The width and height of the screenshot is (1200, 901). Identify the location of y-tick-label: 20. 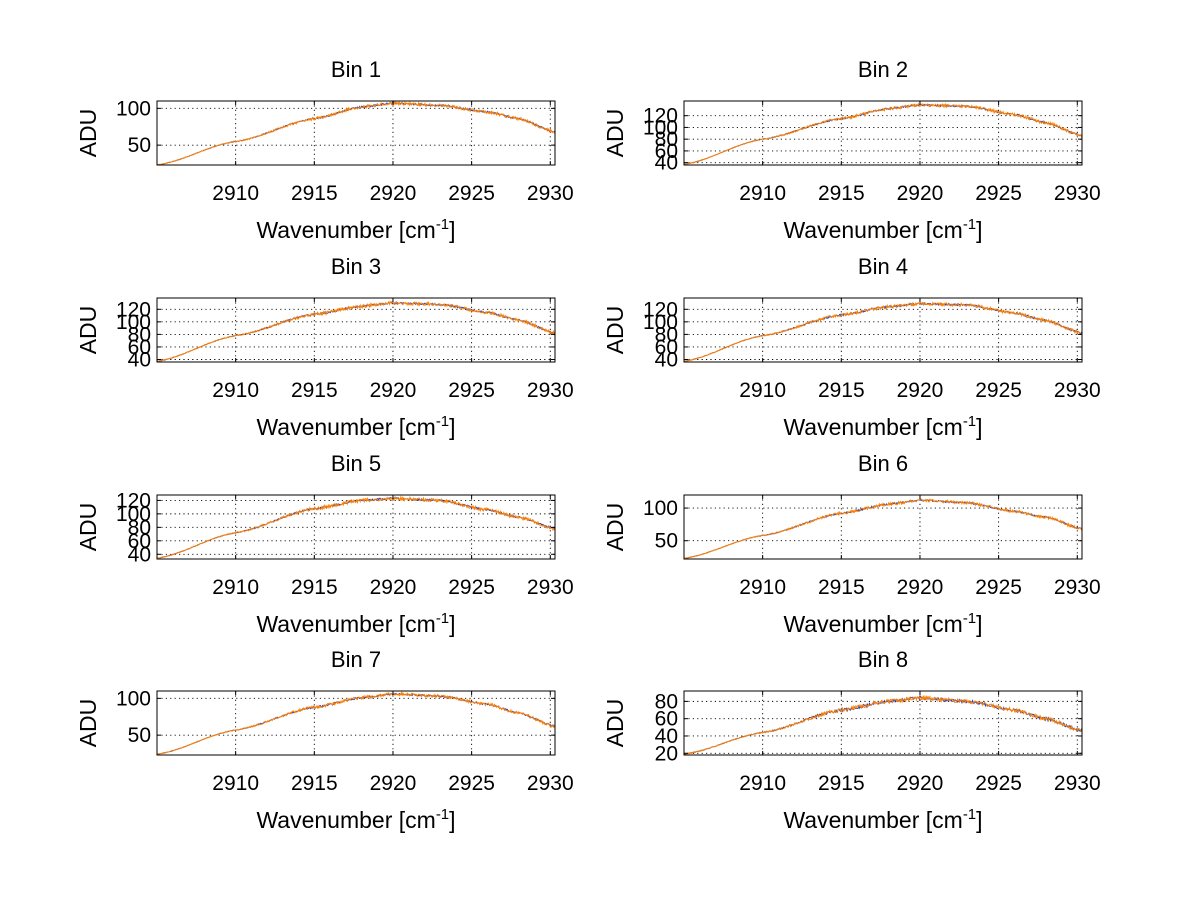
(666, 753).